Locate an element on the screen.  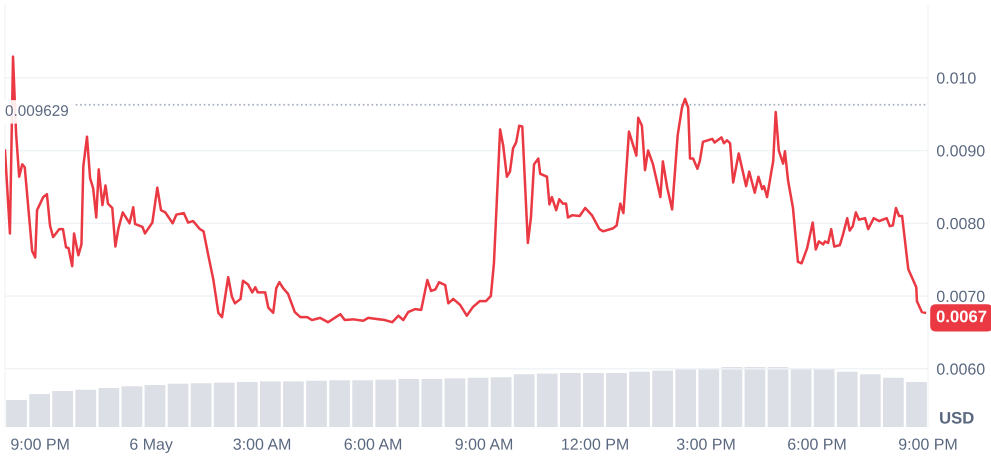
x-tick-label: 12:00 PM is located at coordinates (595, 444).